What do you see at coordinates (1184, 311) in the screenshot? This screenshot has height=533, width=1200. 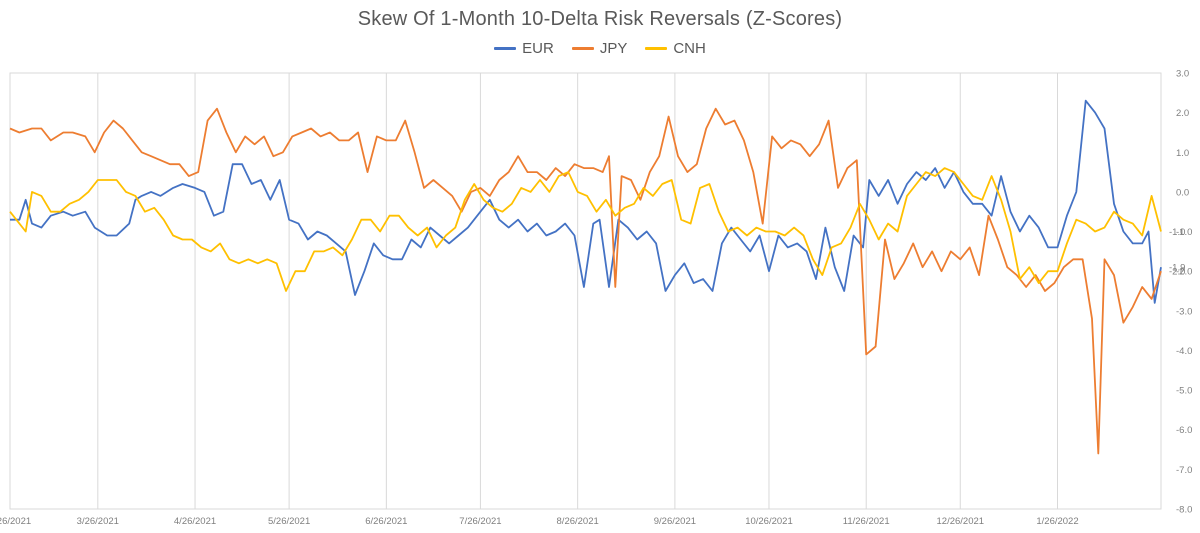 I see `y-tick-label: -3.0` at bounding box center [1184, 311].